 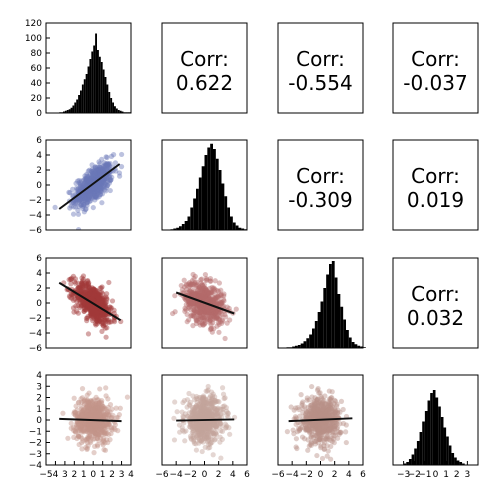 What do you see at coordinates (436, 475) in the screenshot?
I see `x-tick-label: 0` at bounding box center [436, 475].